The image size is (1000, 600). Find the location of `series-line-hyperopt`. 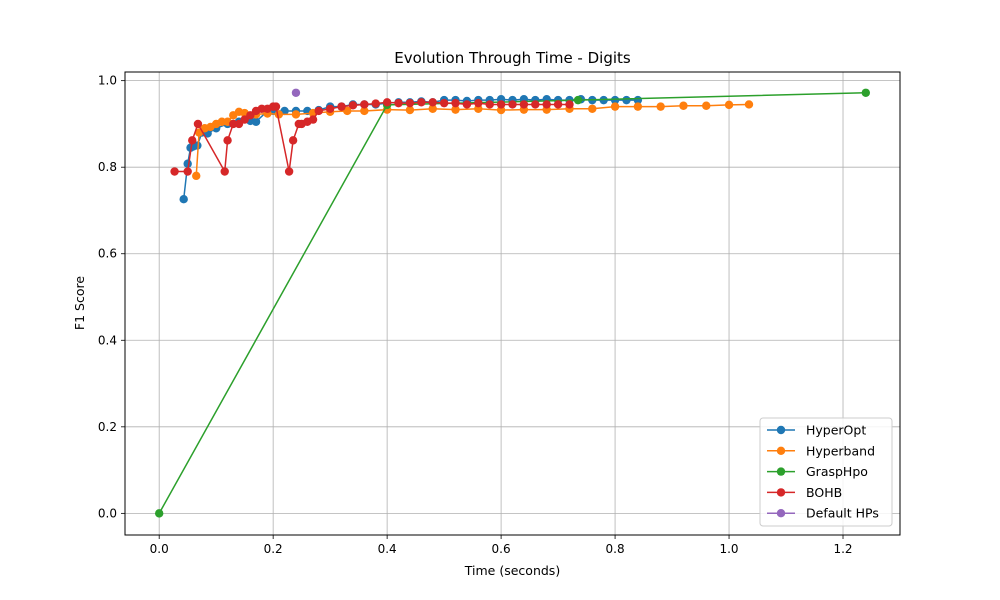

series-line-hyperopt is located at coordinates (410, 149).